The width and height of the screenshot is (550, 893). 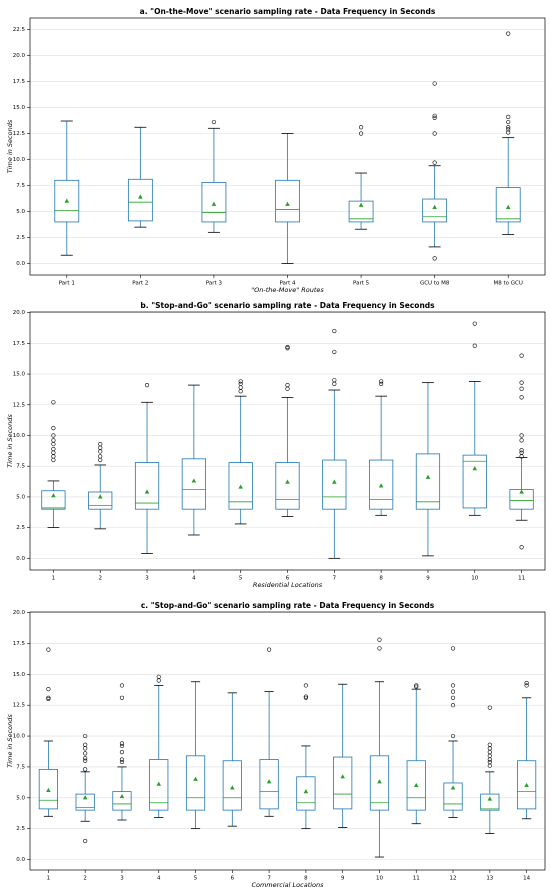 I want to click on x-tick-label: 12, so click(x=453, y=879).